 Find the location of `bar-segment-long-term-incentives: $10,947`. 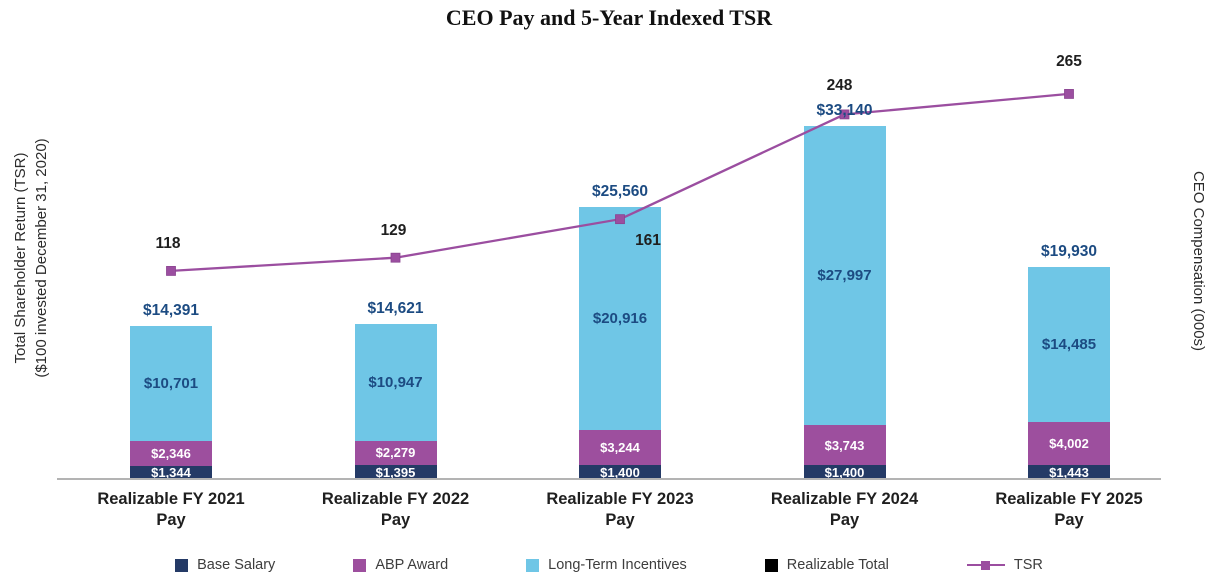

bar-segment-long-term-incentives: $10,947 is located at coordinates (395, 382).